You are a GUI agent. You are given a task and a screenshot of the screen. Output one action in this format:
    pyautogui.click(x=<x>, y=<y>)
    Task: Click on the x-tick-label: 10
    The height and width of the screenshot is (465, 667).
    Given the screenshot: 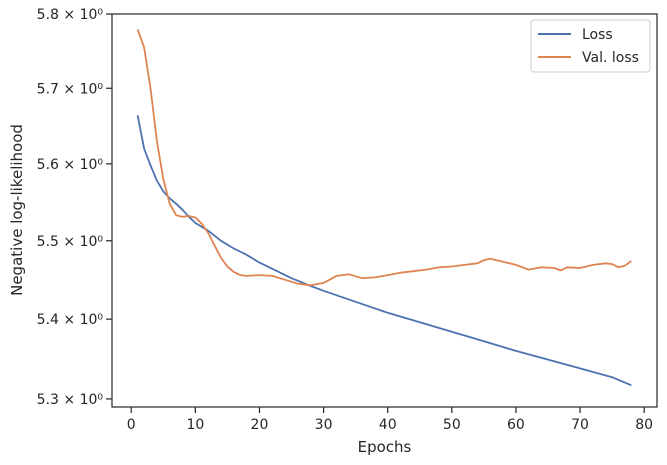 What is the action you would take?
    pyautogui.click(x=195, y=425)
    